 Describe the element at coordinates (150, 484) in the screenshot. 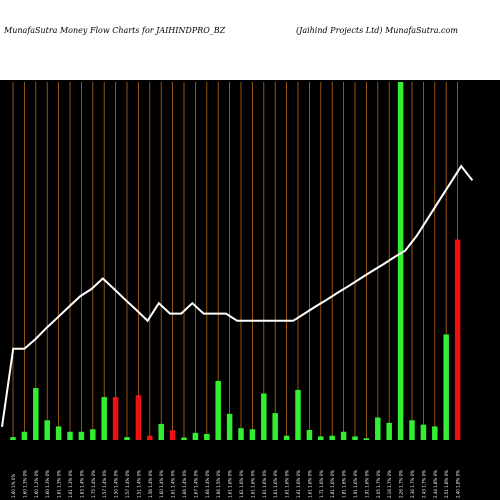

I see `x-tick-label: 1.56 1.4% 0%` at that location.